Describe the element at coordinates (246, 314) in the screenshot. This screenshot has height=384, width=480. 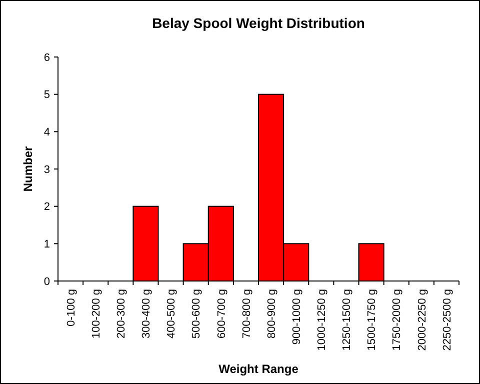
I see `x-tick-label: 700-800 g` at that location.